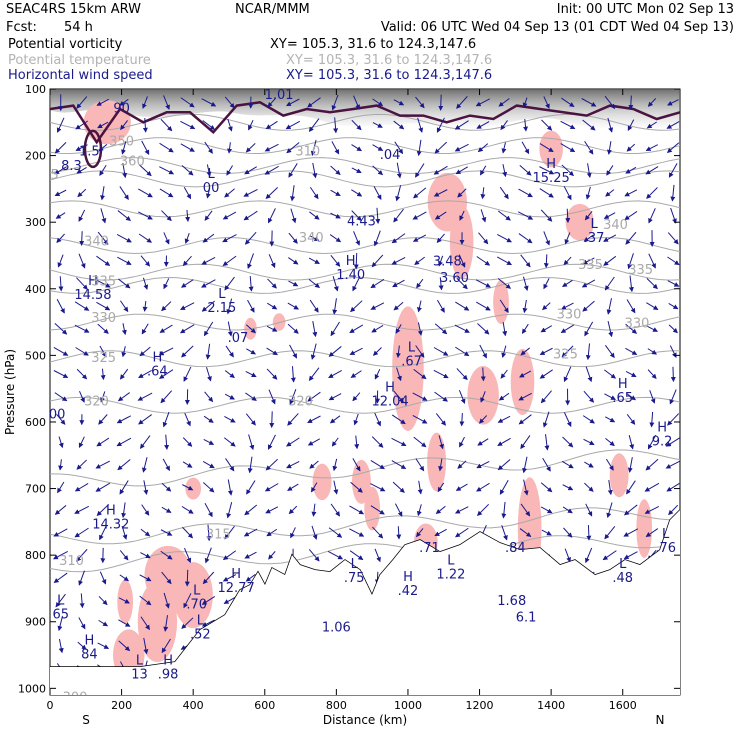 This screenshot has width=740, height=740. What do you see at coordinates (307, 152) in the screenshot?
I see `theta-label: 310` at bounding box center [307, 152].